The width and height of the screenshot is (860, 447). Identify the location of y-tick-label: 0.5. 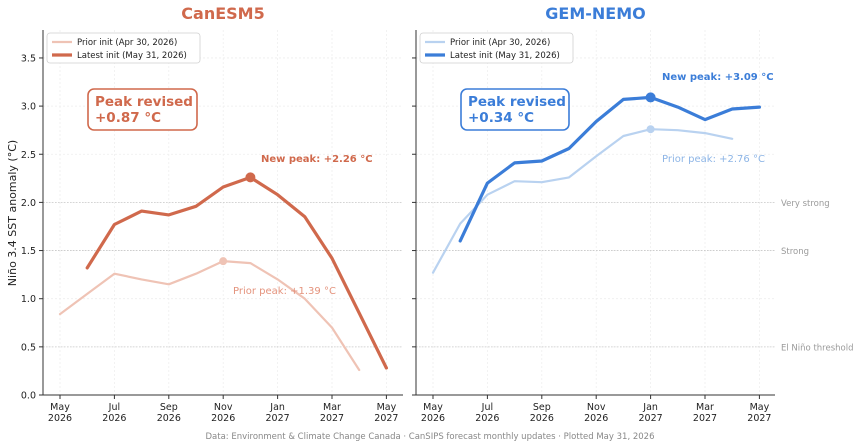
(28, 347).